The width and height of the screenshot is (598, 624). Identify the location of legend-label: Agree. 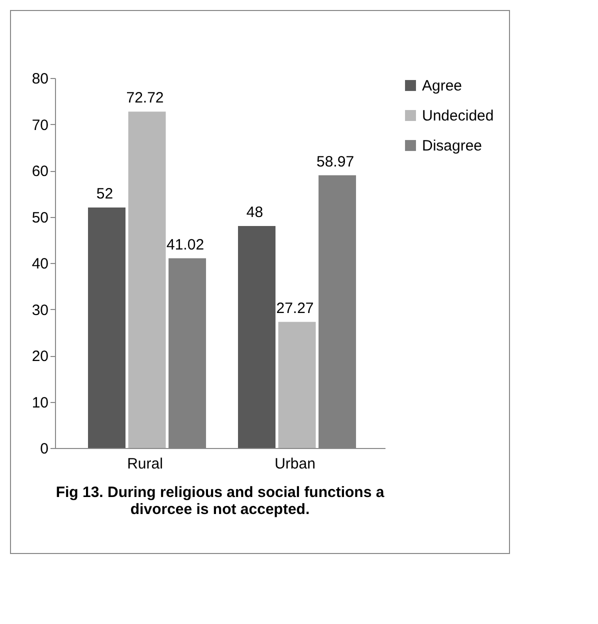
(442, 86).